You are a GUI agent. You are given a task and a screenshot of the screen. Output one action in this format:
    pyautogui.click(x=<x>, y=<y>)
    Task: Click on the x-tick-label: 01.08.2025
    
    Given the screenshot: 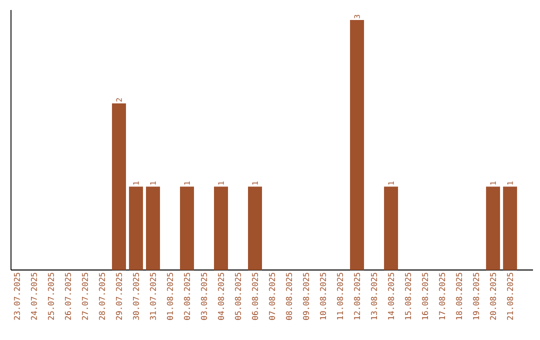 What is the action you would take?
    pyautogui.click(x=170, y=296)
    